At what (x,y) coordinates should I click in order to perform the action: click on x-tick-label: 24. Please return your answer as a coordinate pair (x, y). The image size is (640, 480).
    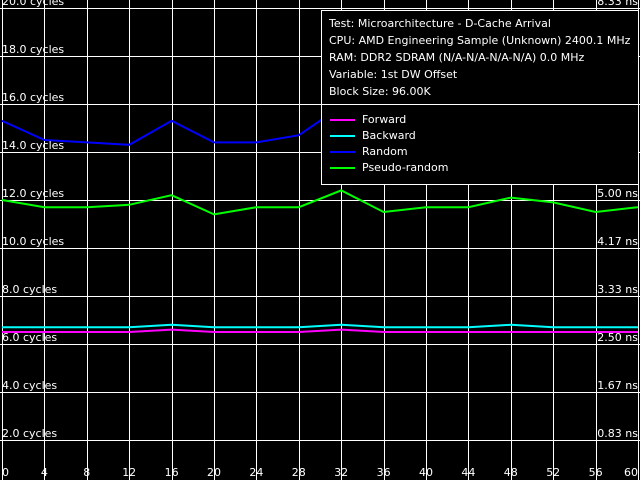
    Looking at the image, I should click on (256, 472).